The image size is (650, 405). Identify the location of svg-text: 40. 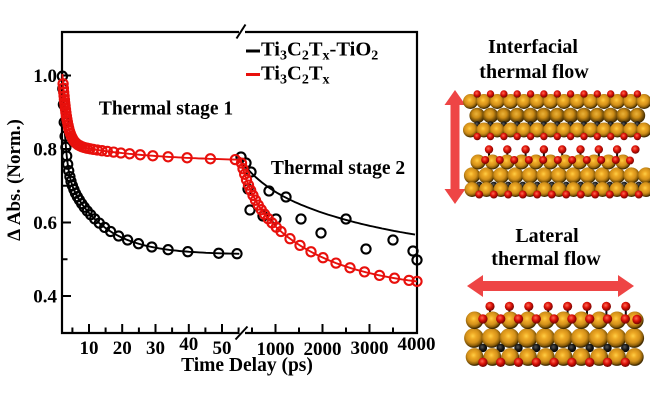
(188, 344).